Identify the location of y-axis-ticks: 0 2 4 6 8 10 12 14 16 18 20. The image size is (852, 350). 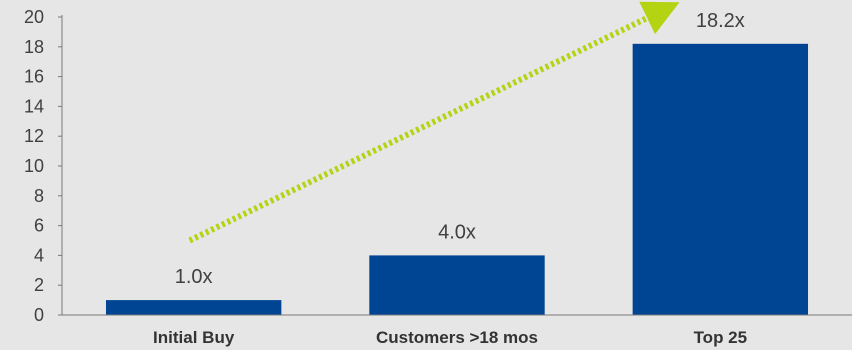
(43, 166).